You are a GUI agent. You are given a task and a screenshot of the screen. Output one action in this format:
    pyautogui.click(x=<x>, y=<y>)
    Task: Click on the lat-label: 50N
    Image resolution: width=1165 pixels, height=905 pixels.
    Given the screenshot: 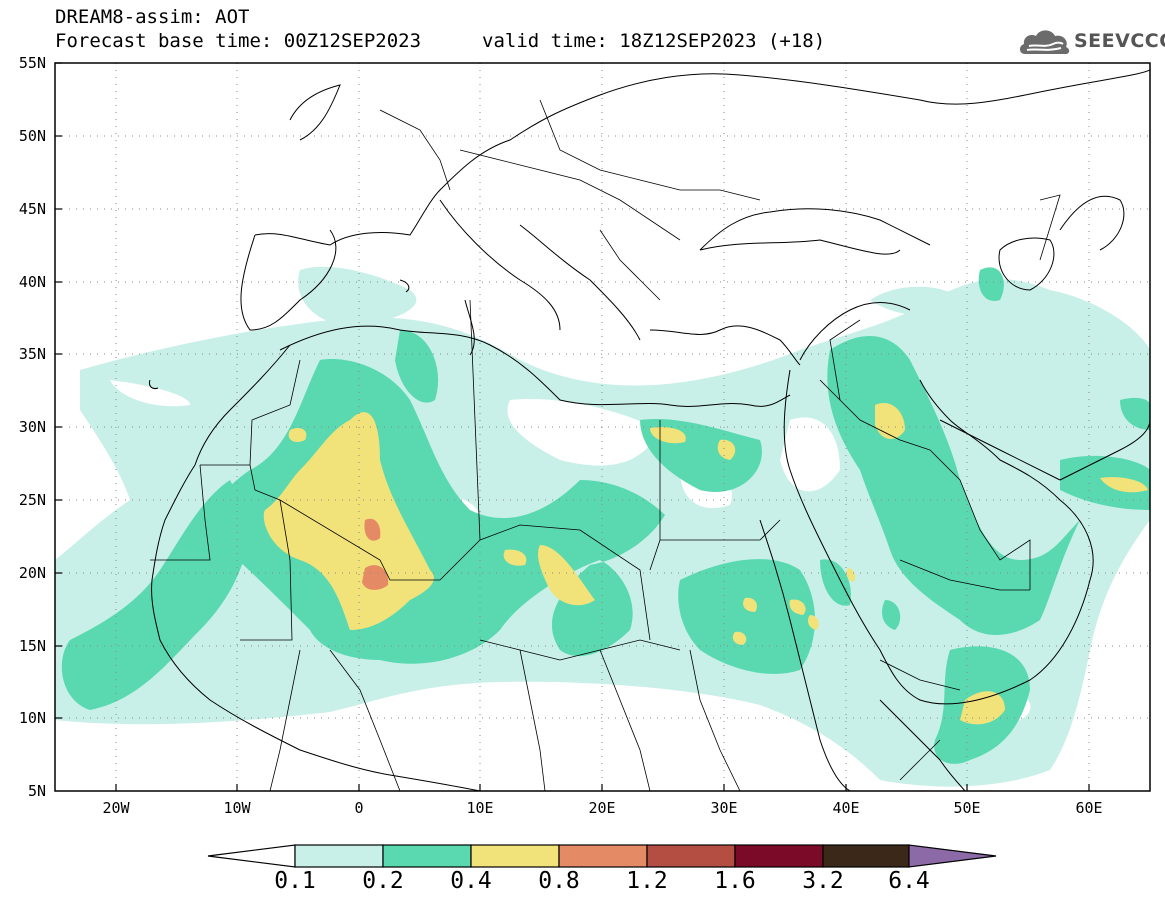 What is the action you would take?
    pyautogui.click(x=32, y=136)
    